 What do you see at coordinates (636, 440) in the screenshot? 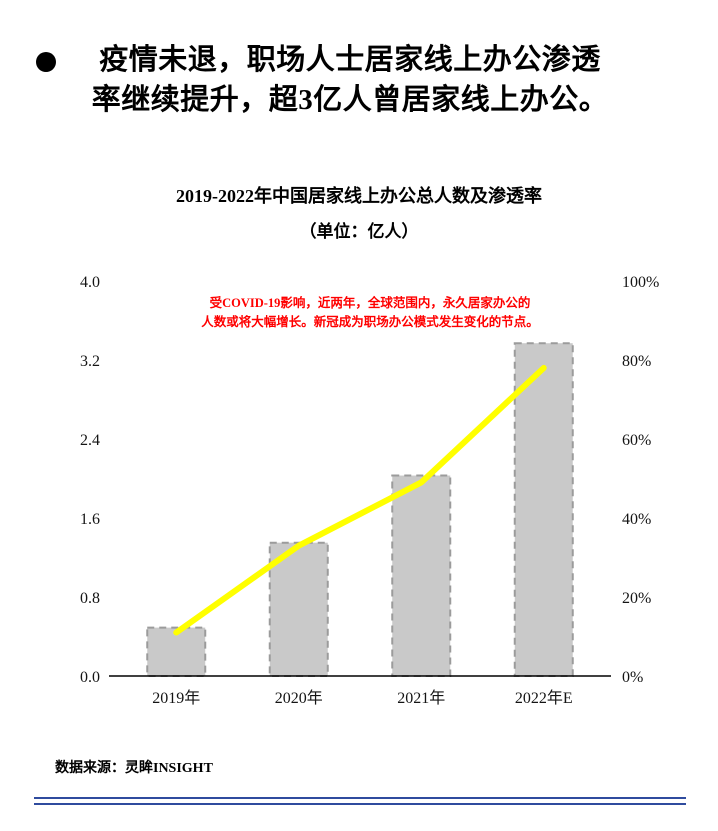
I see `right-axis-tick: 60%` at bounding box center [636, 440].